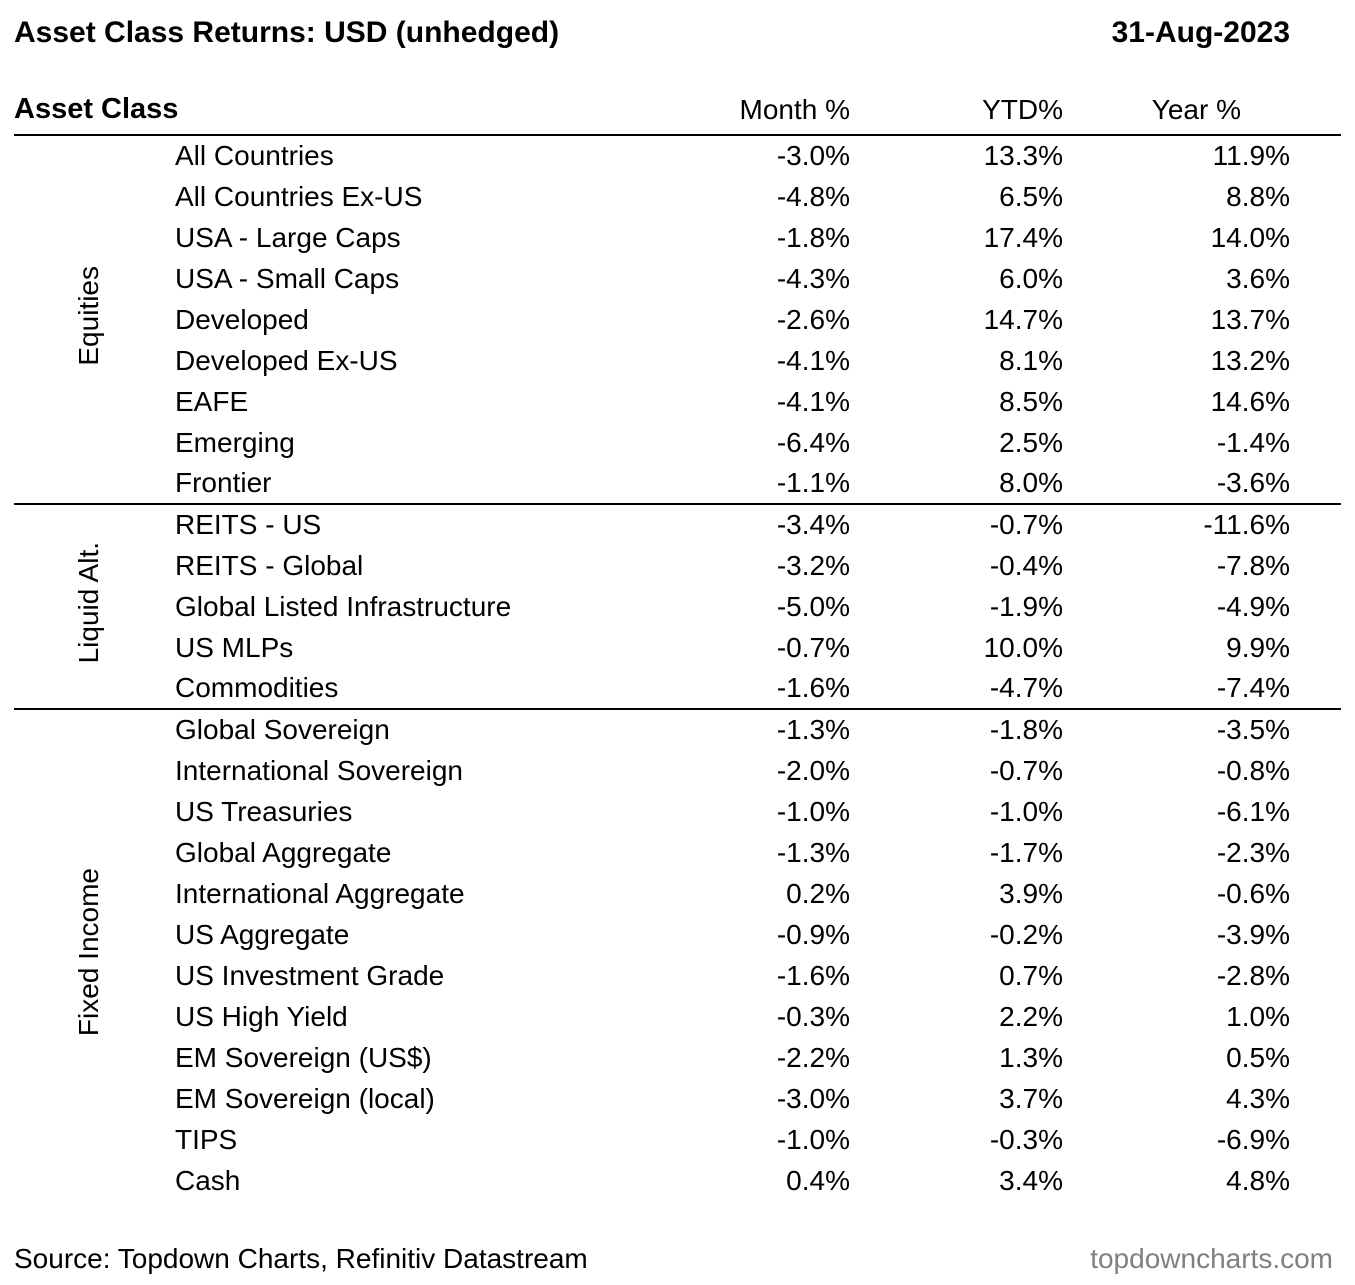  I want to click on table-row: Emerging -6.4% 2.5% -1.4%, so click(677, 442).